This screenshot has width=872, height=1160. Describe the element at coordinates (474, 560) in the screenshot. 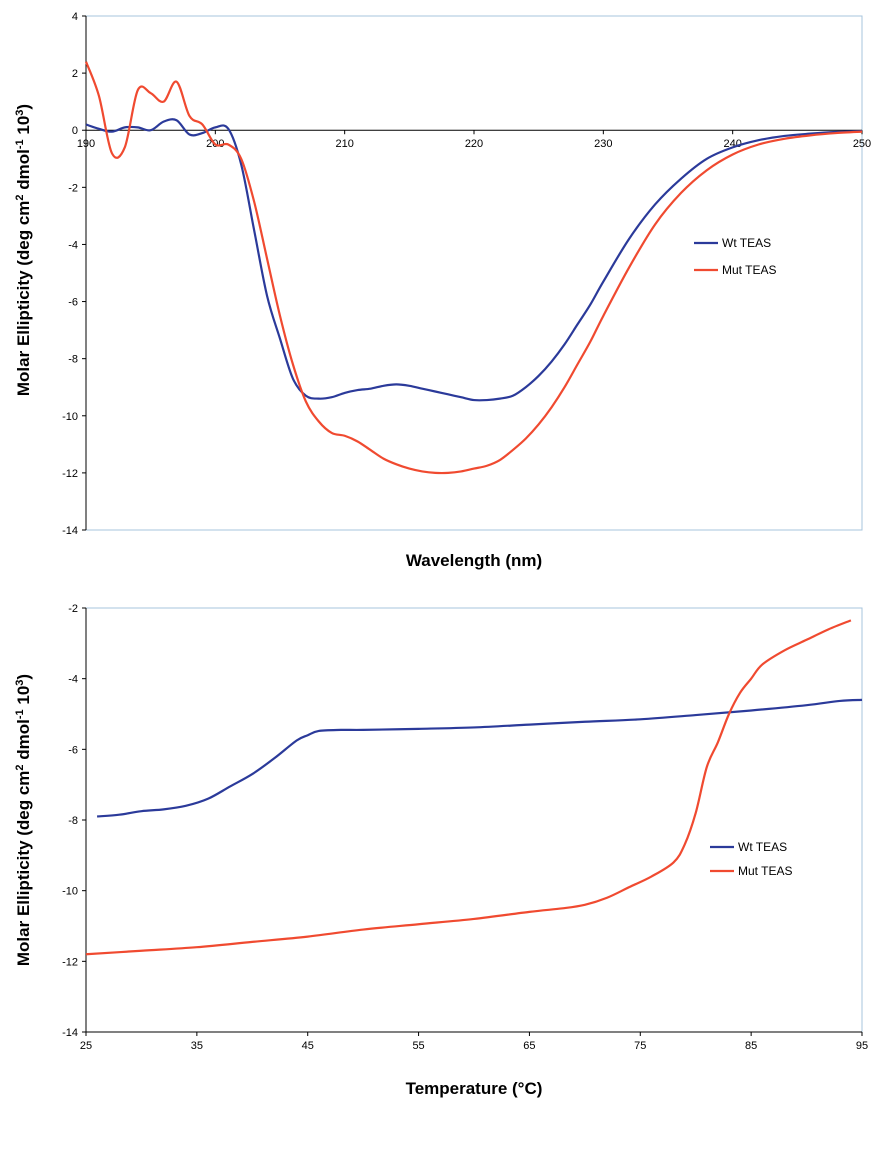

I see `x-axis-title: Wavelength (nm)` at that location.